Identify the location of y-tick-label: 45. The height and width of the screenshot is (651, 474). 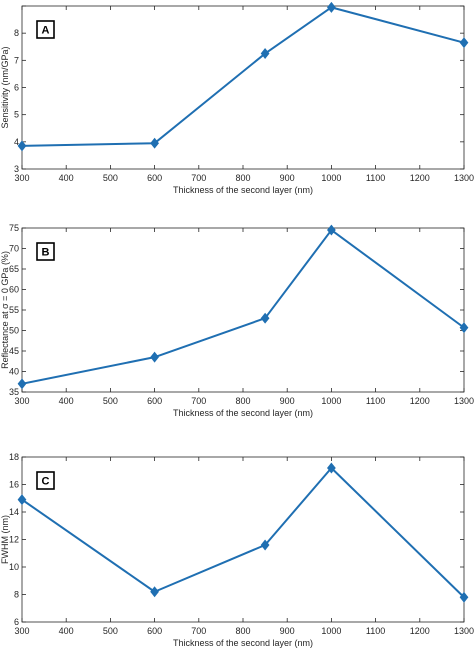
(14, 351).